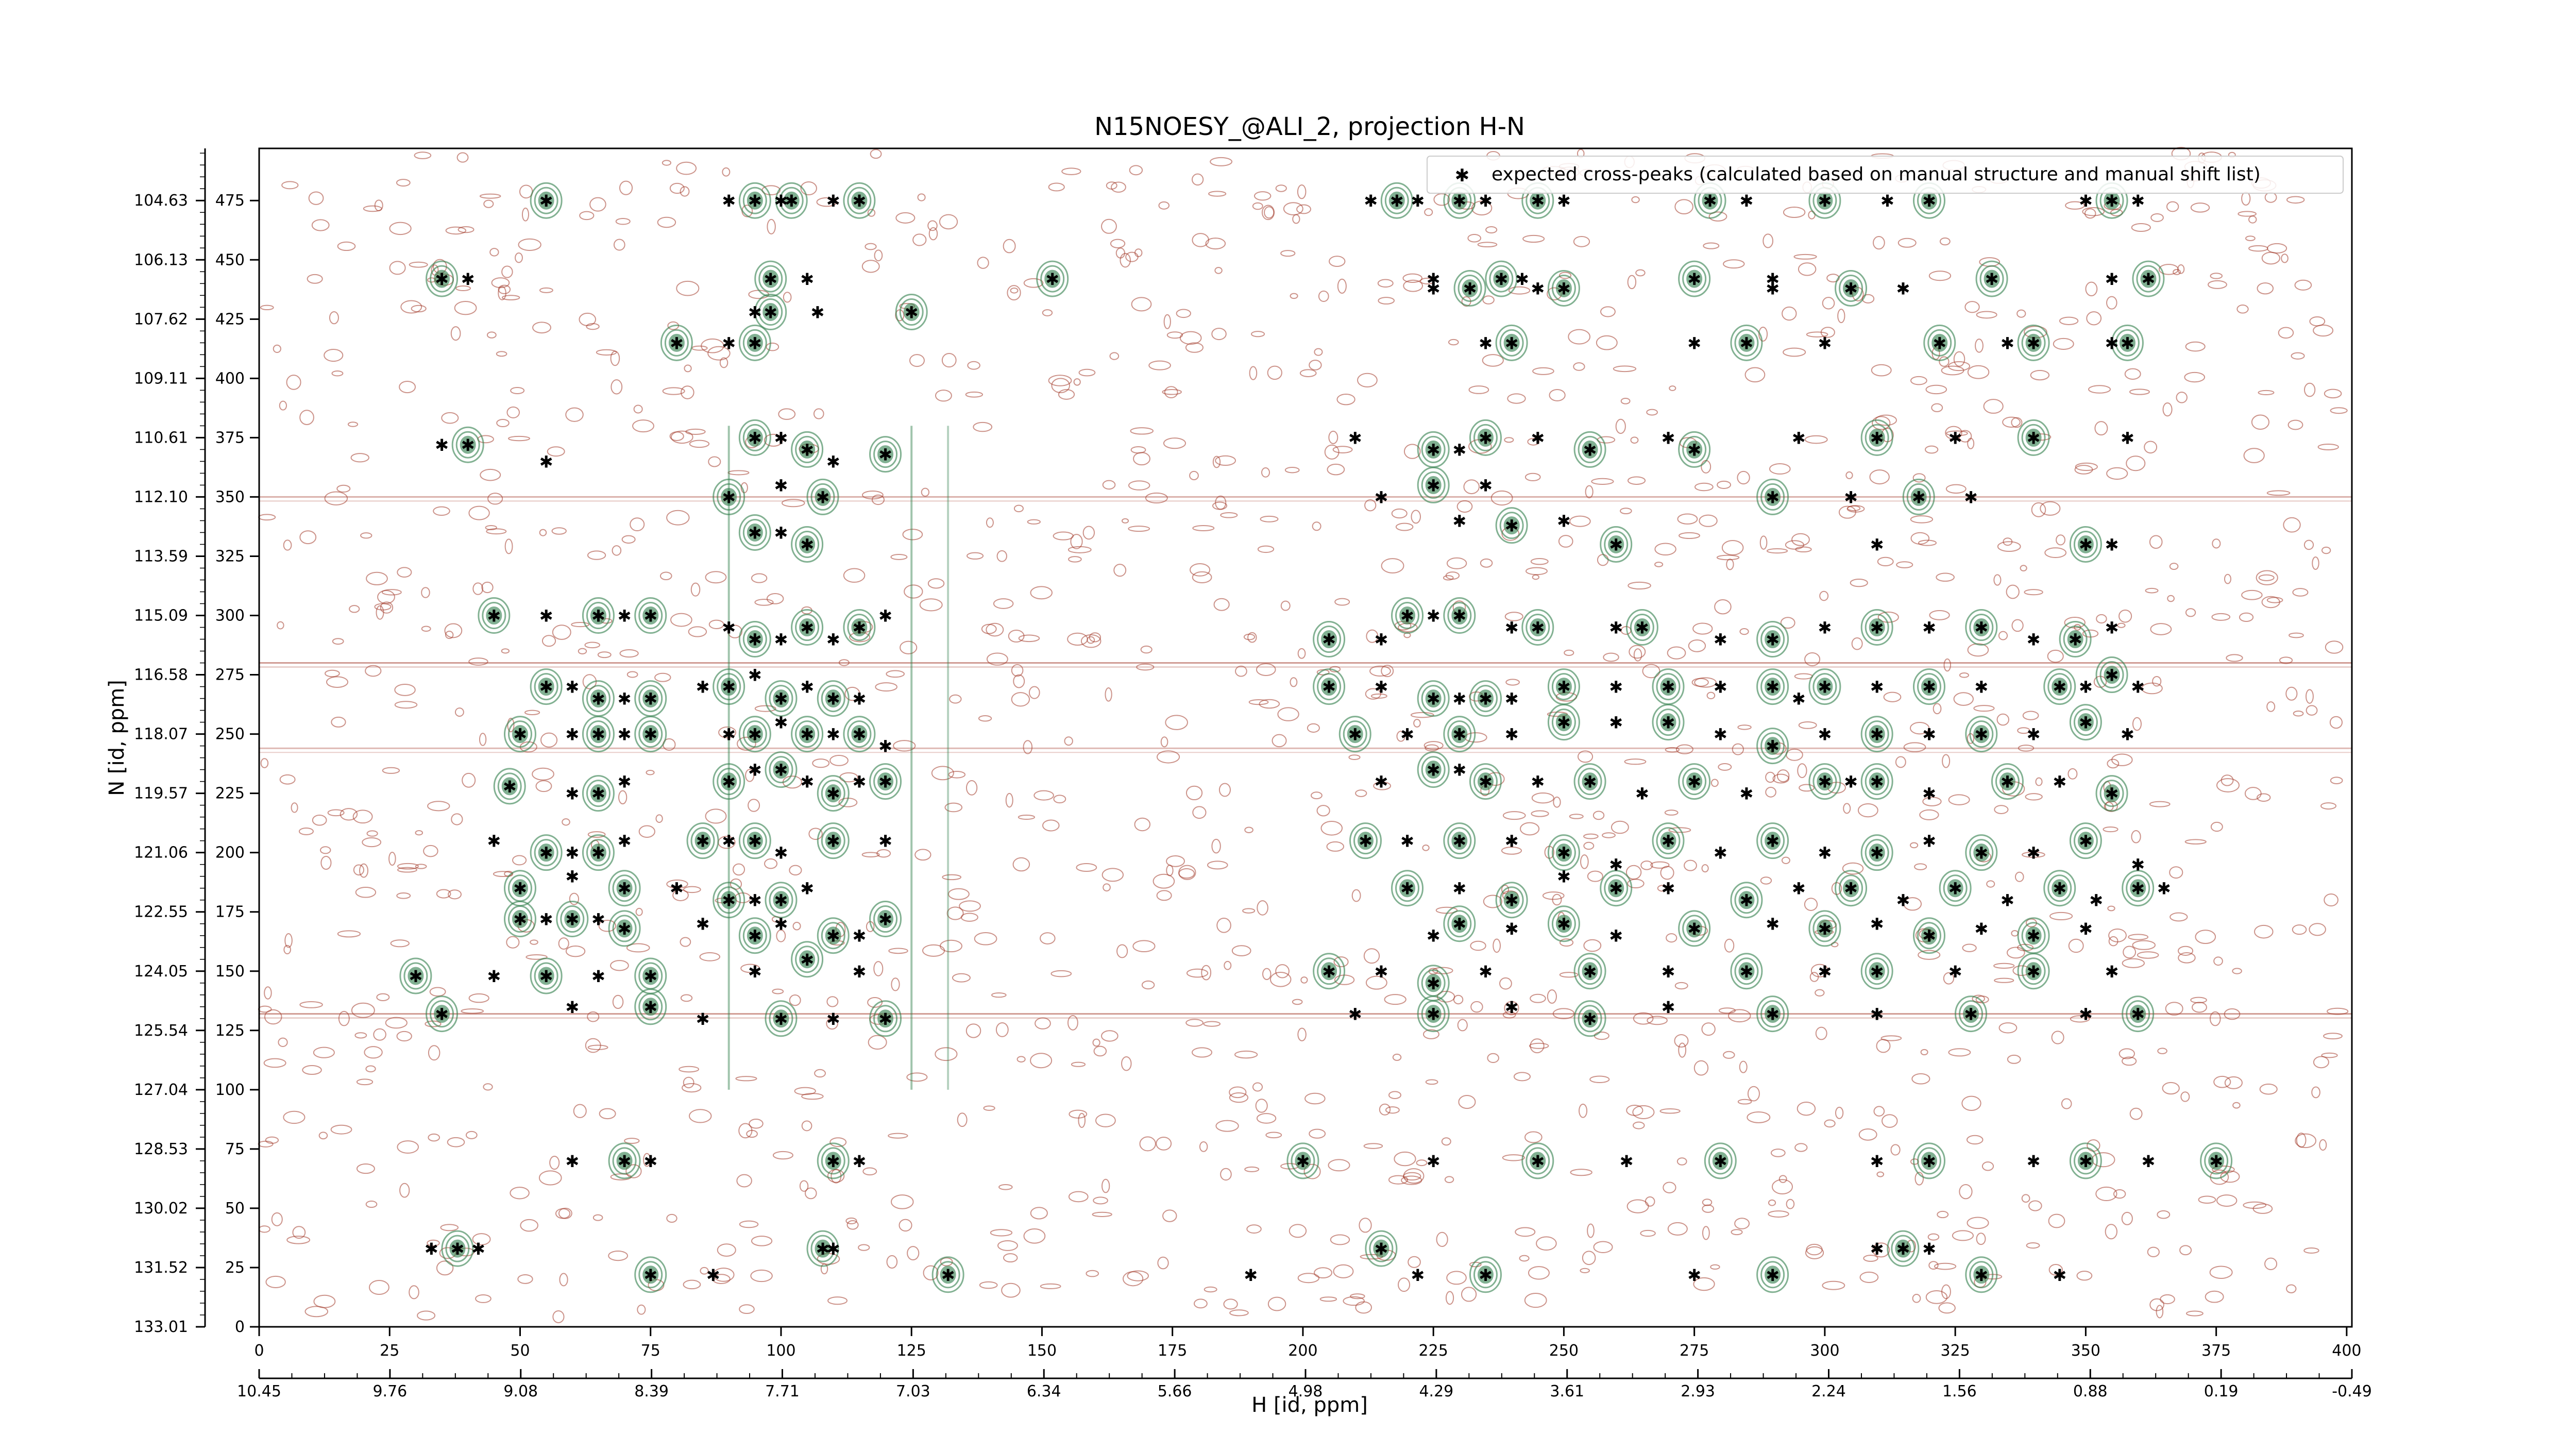  I want to click on x-ppm-tick-label: 0.88, so click(2090, 1391).